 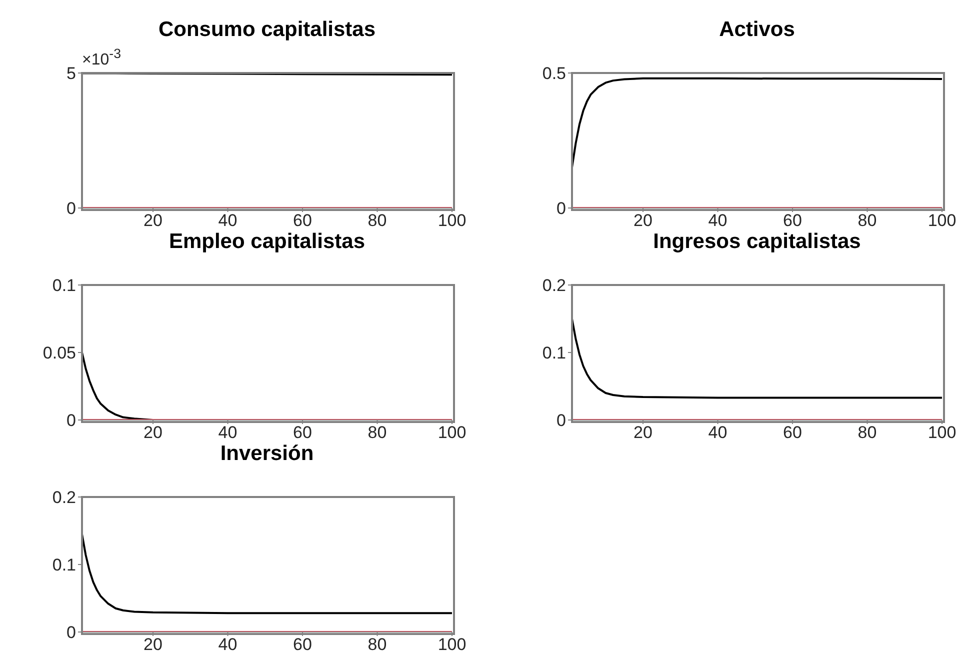 What do you see at coordinates (554, 74) in the screenshot?
I see `y-tick-label: 0.5` at bounding box center [554, 74].